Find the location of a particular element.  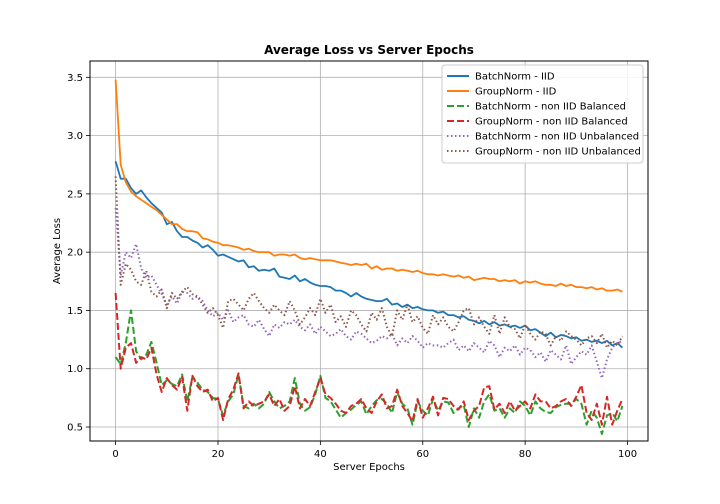

y-axis: 0.5 1.0 1.5 2.0 2.5 3.0 3.5 is located at coordinates (78, 253).